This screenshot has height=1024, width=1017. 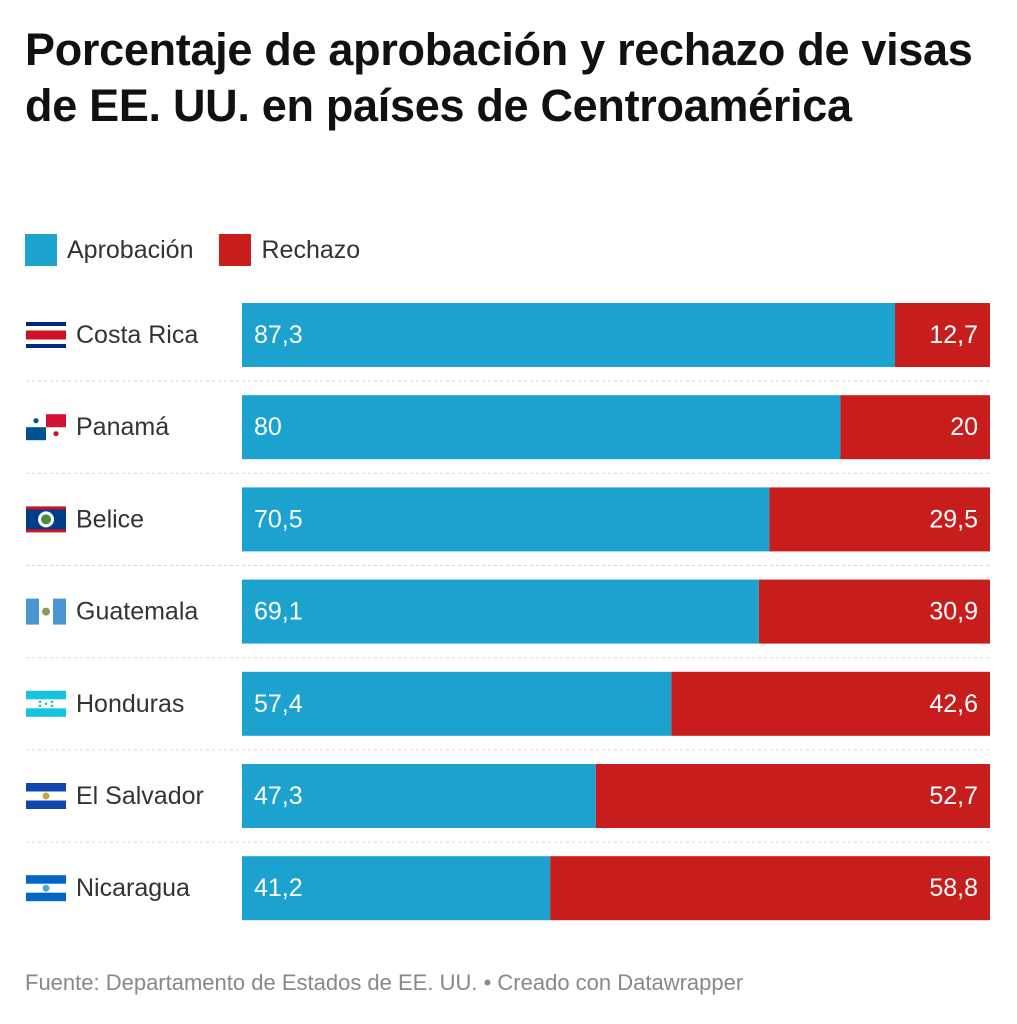 I want to click on nicaragua-flag-icon, so click(x=46, y=888).